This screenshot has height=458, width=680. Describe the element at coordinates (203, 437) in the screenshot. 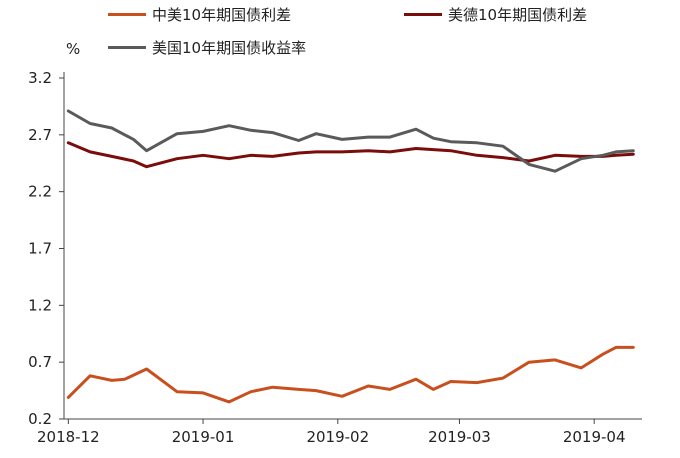

I see `x-tick-label: 2019-01` at that location.